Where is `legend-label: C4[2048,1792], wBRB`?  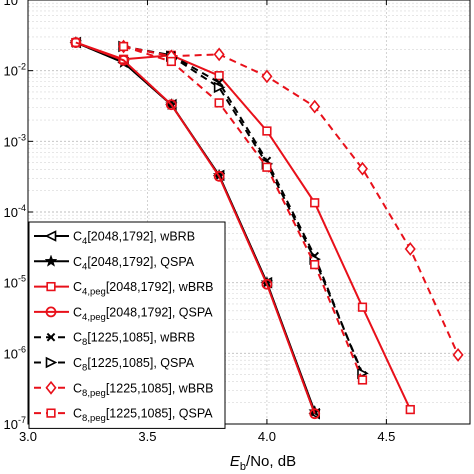 legend-label: C4[2048,1792], wBRB is located at coordinates (134, 239).